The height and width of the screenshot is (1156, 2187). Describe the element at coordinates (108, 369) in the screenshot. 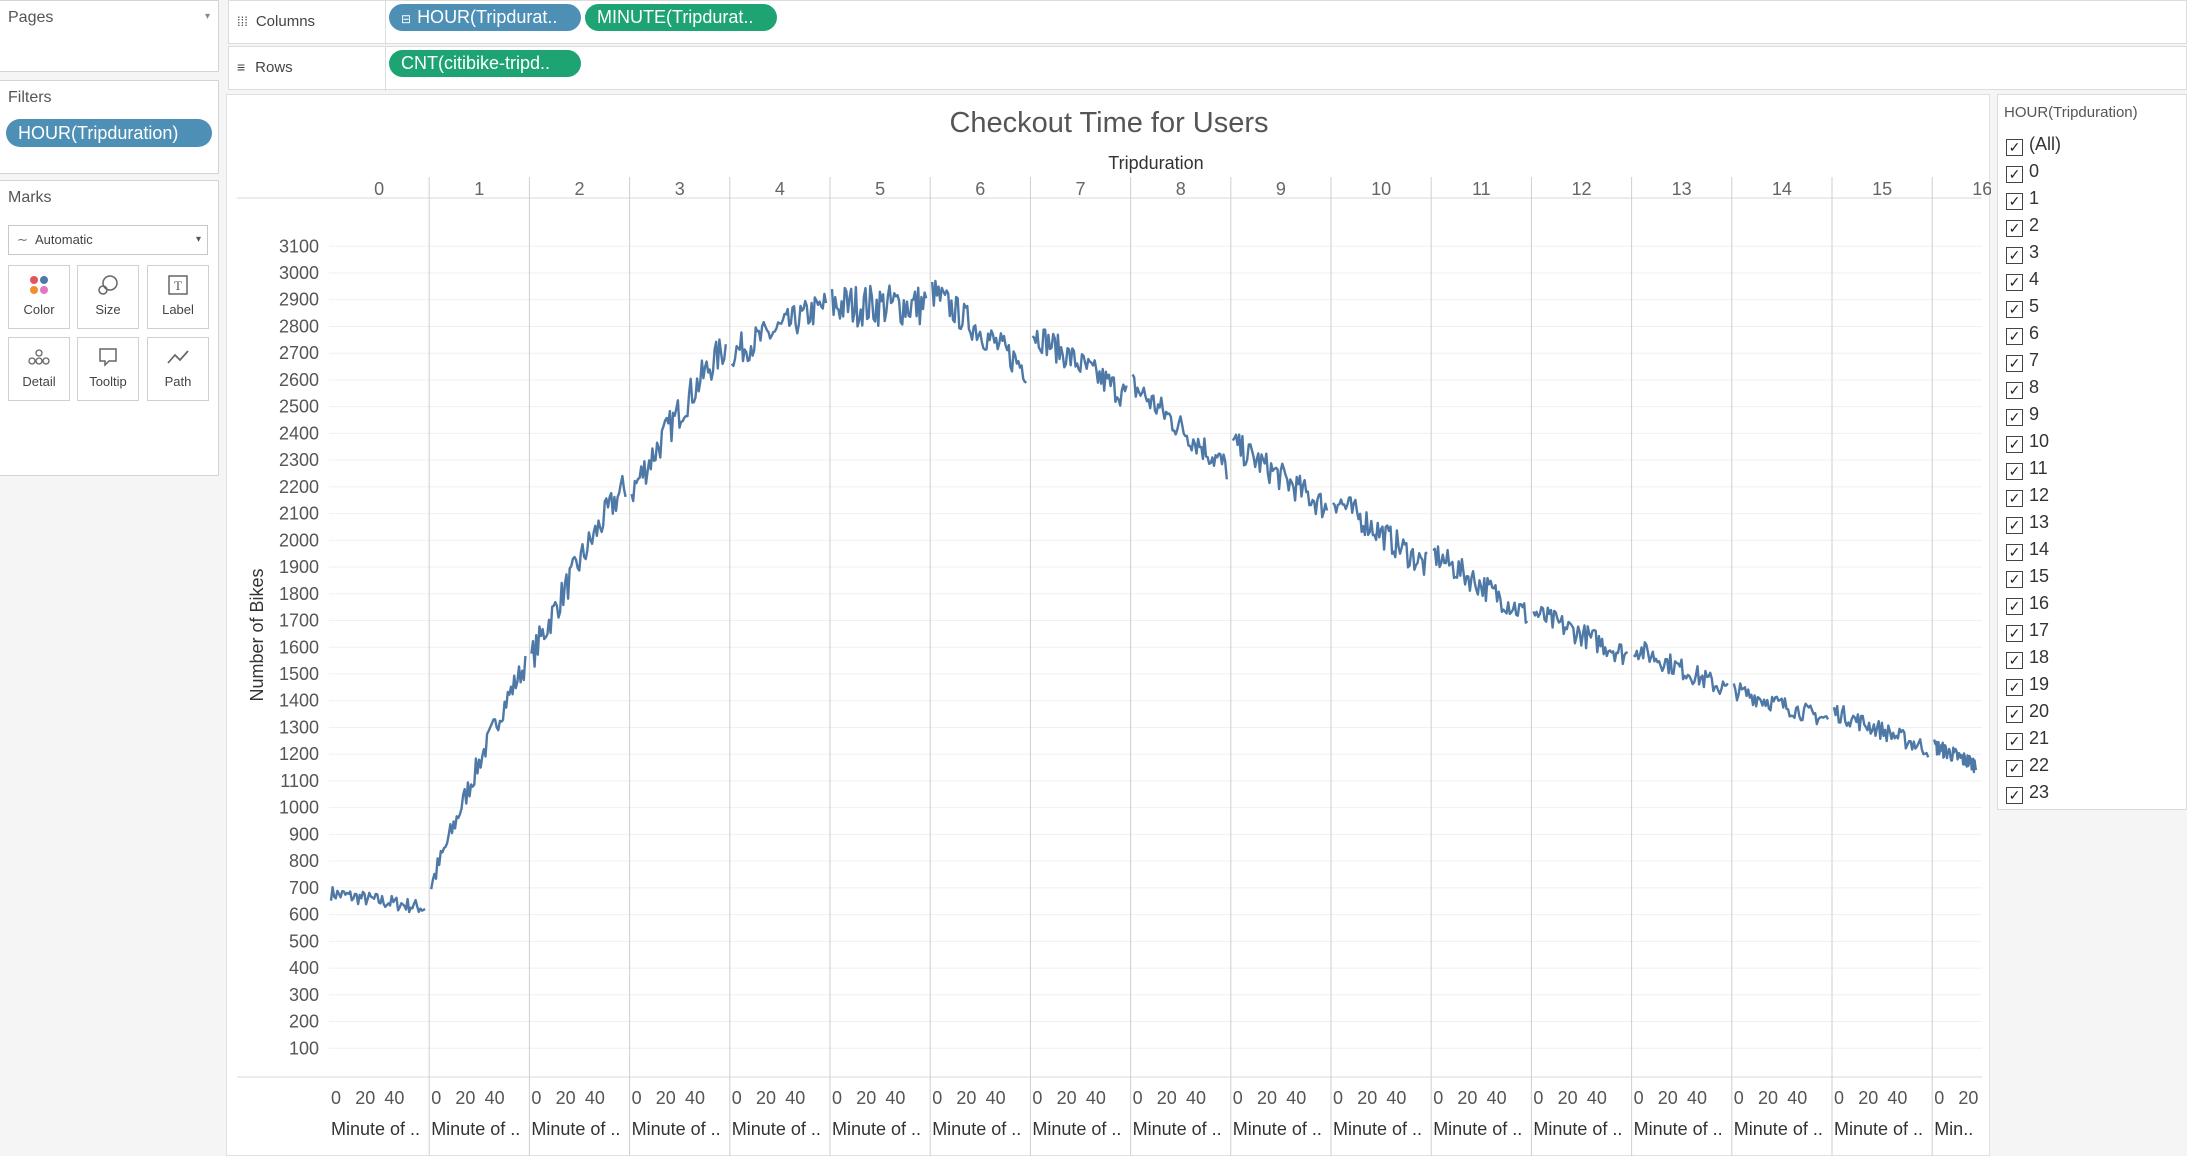

I see `tooltip-button: Tooltip` at that location.